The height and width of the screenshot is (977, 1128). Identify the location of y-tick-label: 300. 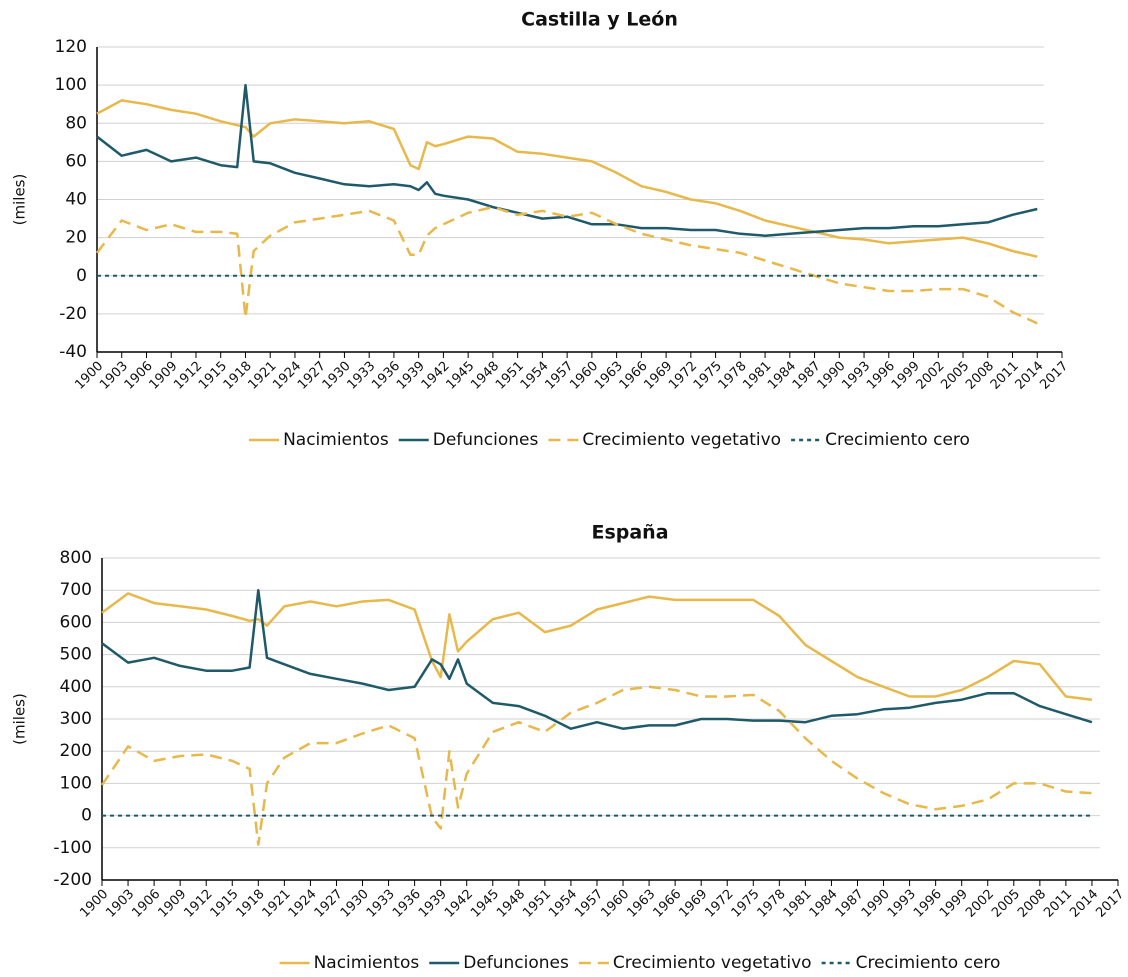
(76, 719).